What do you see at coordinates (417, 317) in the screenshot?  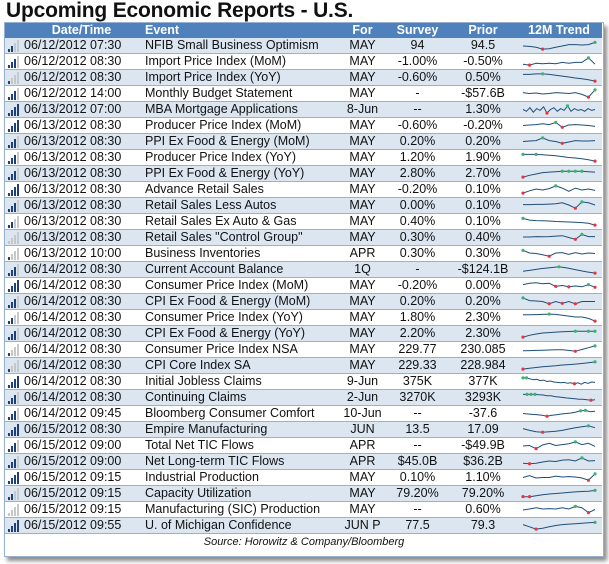 I see `survey-cell: 1.80%` at bounding box center [417, 317].